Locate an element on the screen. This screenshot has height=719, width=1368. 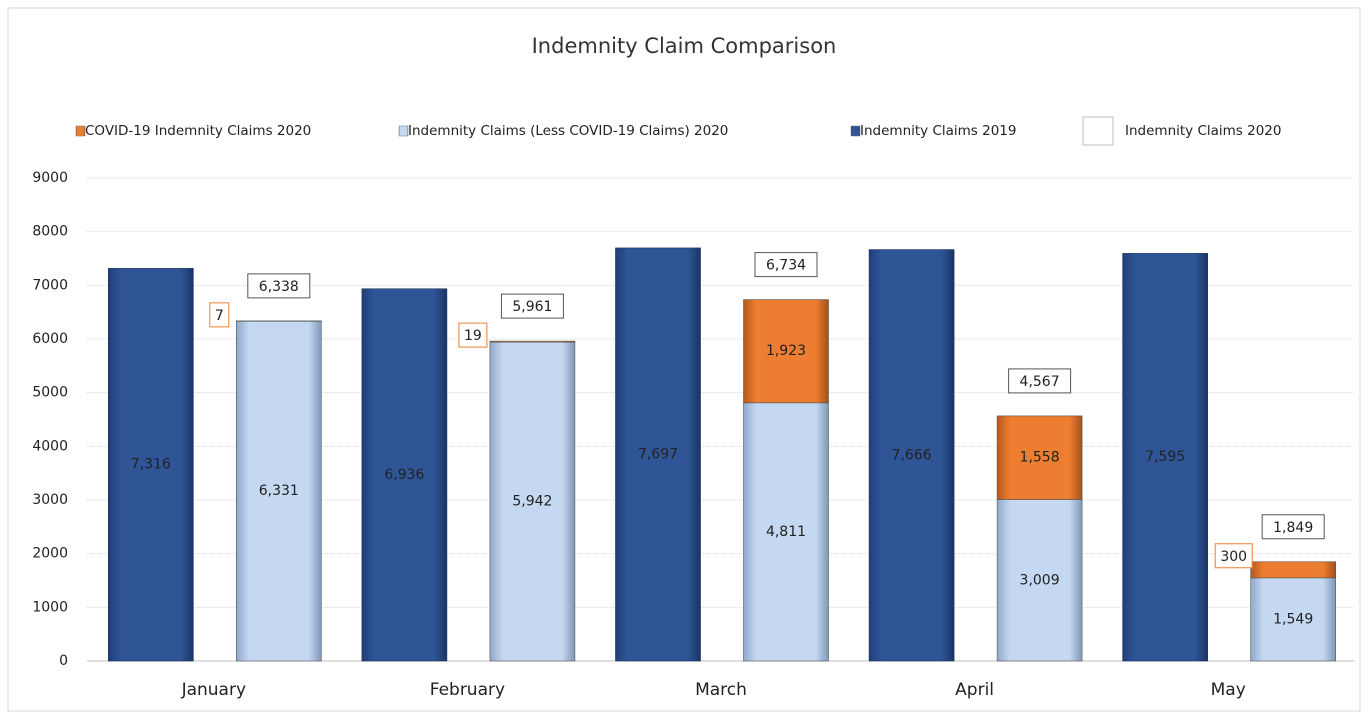
y-tick-label: 9000 is located at coordinates (50, 178).